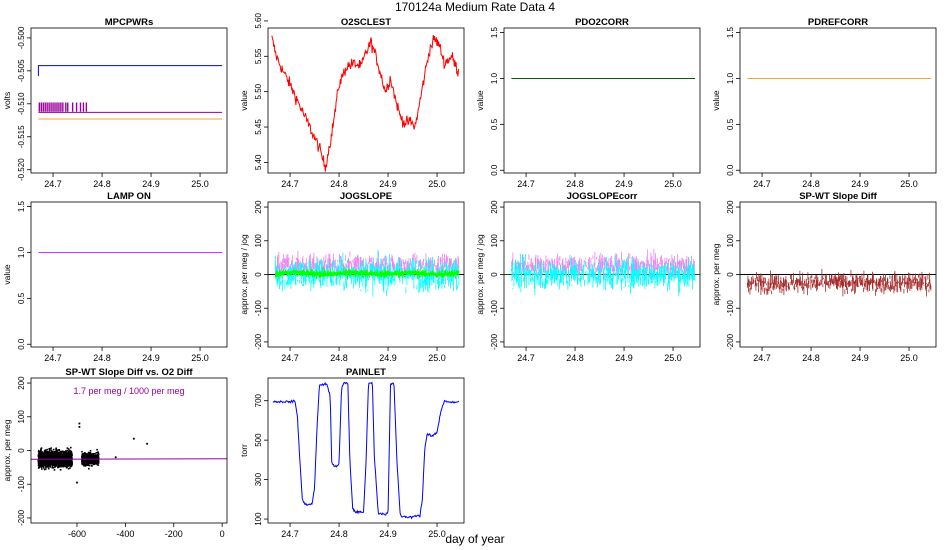  I want to click on x-tick-label: 24.9, so click(860, 358).